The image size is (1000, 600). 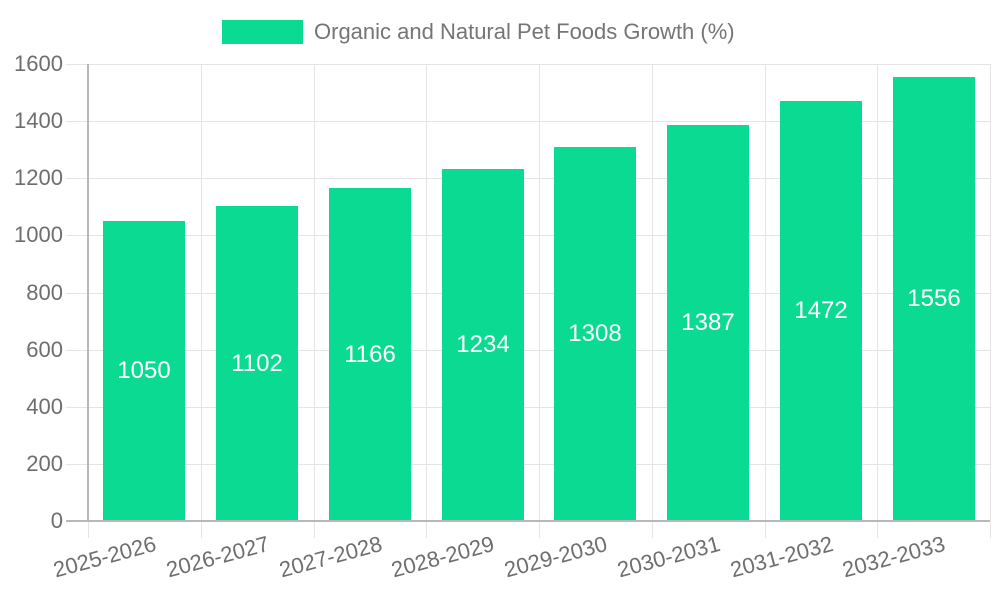 I want to click on bar: 1166, so click(x=370, y=354).